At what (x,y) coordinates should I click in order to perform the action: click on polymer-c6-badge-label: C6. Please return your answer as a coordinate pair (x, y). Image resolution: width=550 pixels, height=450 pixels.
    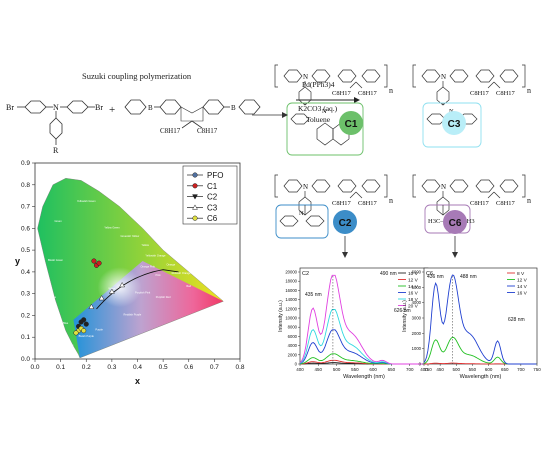
    Looking at the image, I should click on (455, 223).